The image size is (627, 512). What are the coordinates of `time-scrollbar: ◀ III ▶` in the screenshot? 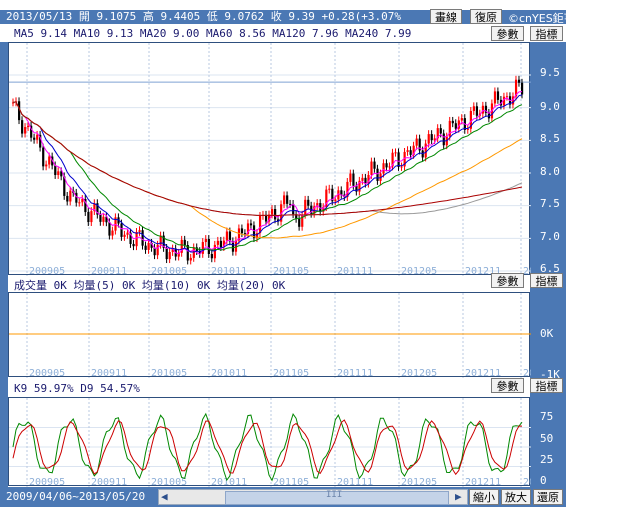 It's located at (313, 497).